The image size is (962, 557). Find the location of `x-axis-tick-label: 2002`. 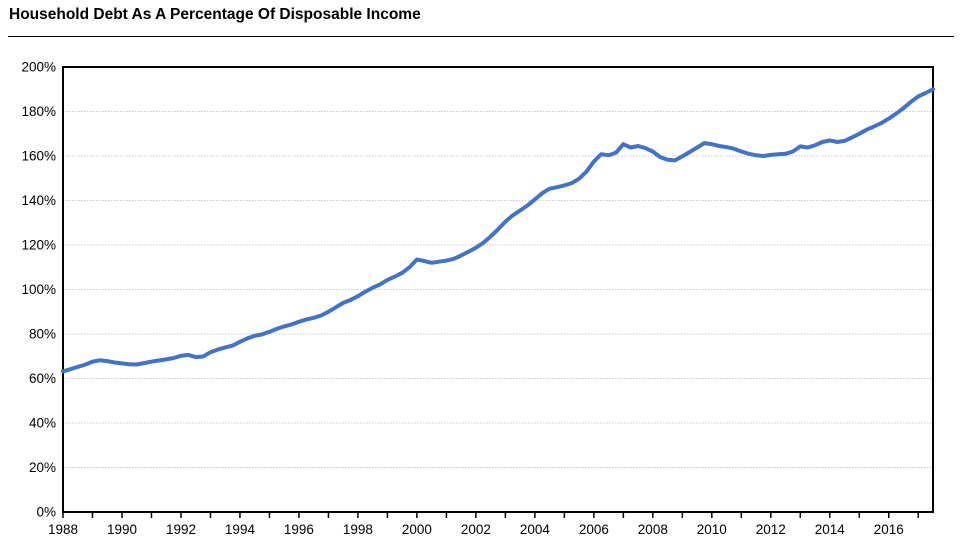

x-axis-tick-label: 2002 is located at coordinates (476, 529).